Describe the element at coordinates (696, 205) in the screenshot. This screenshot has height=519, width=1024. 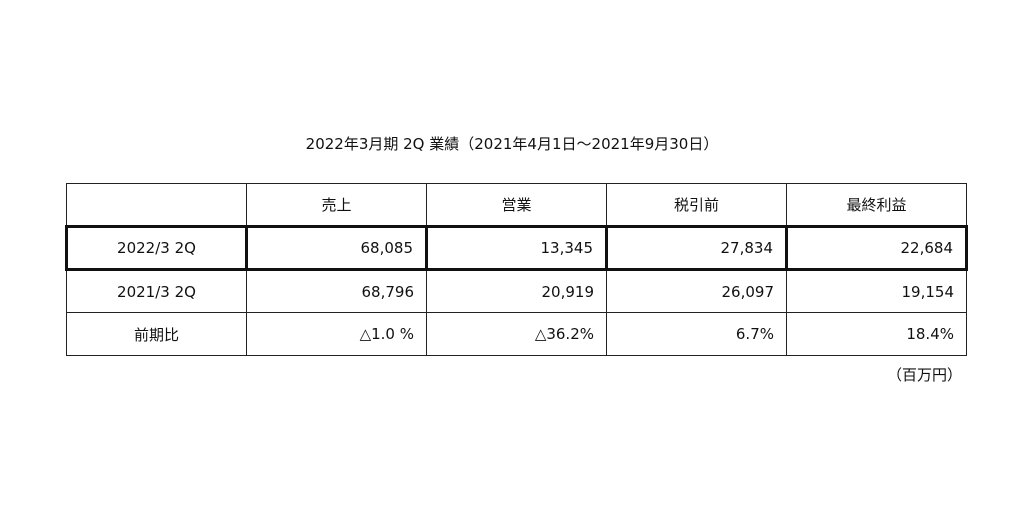
I see `column-header: 税引前` at that location.